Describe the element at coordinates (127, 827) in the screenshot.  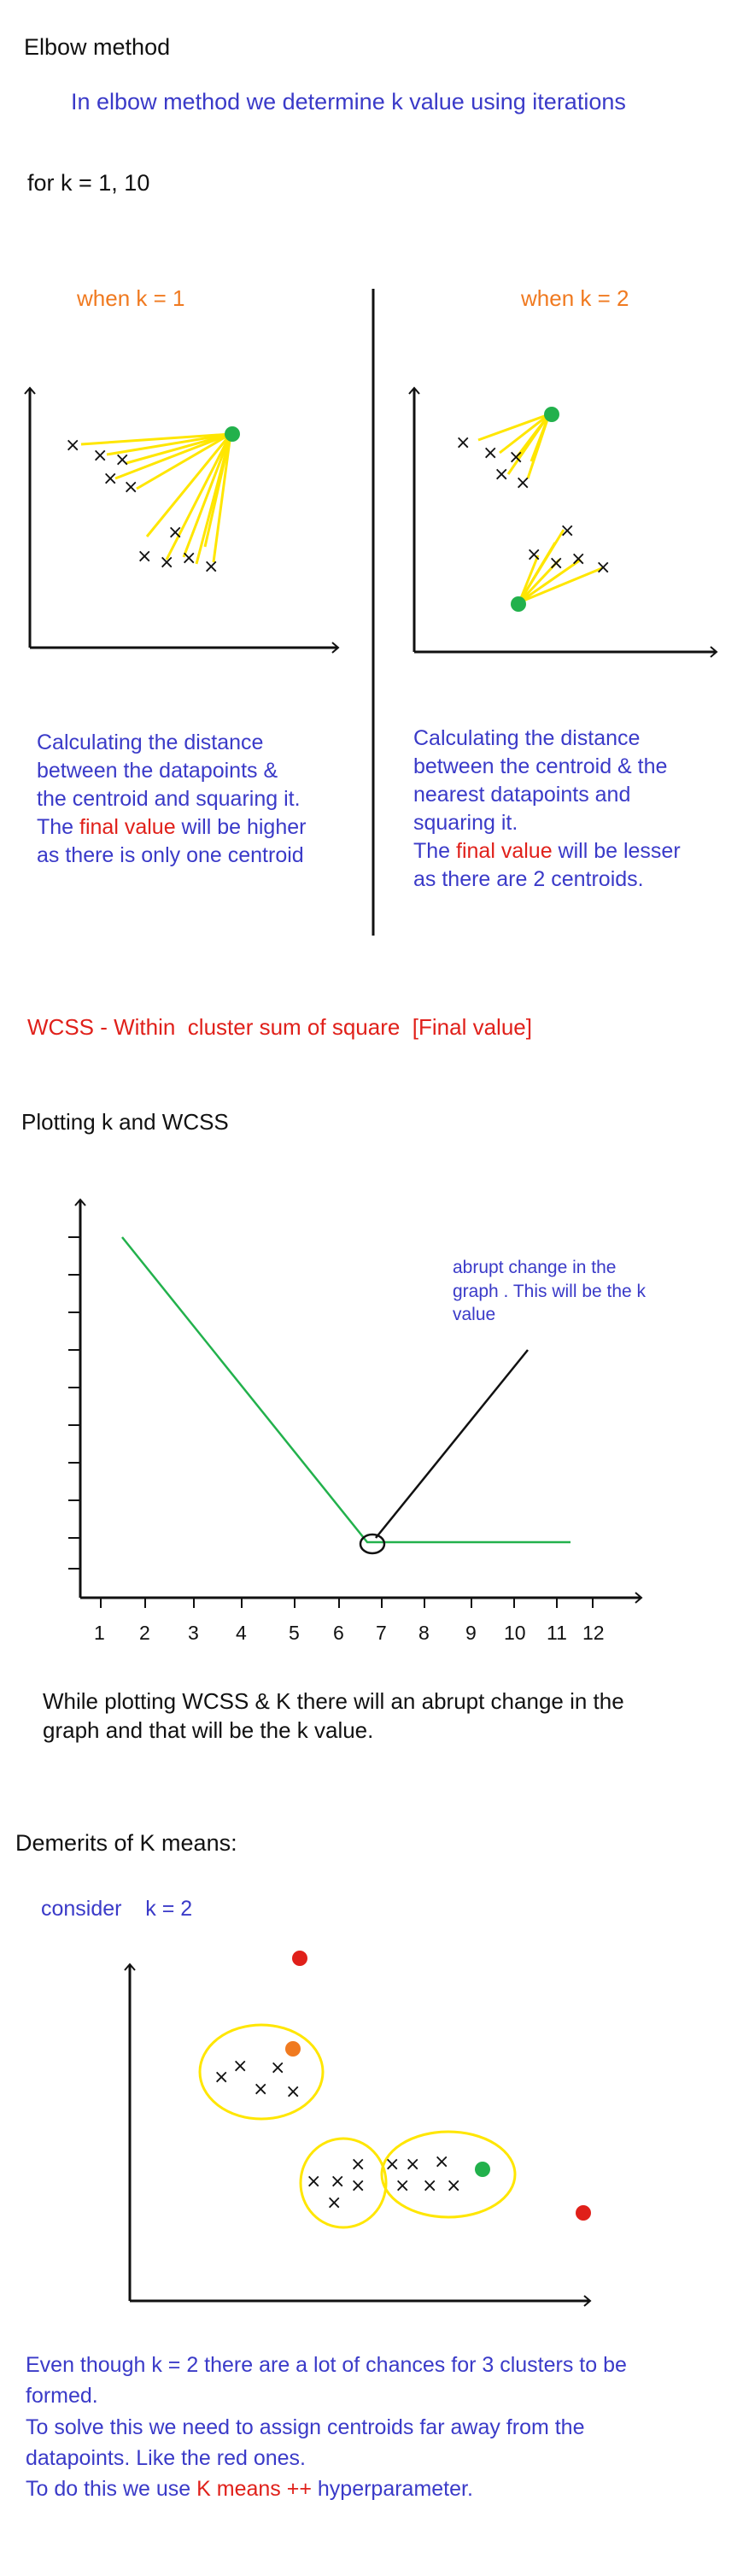
I see `k1-final-word: final value` at that location.